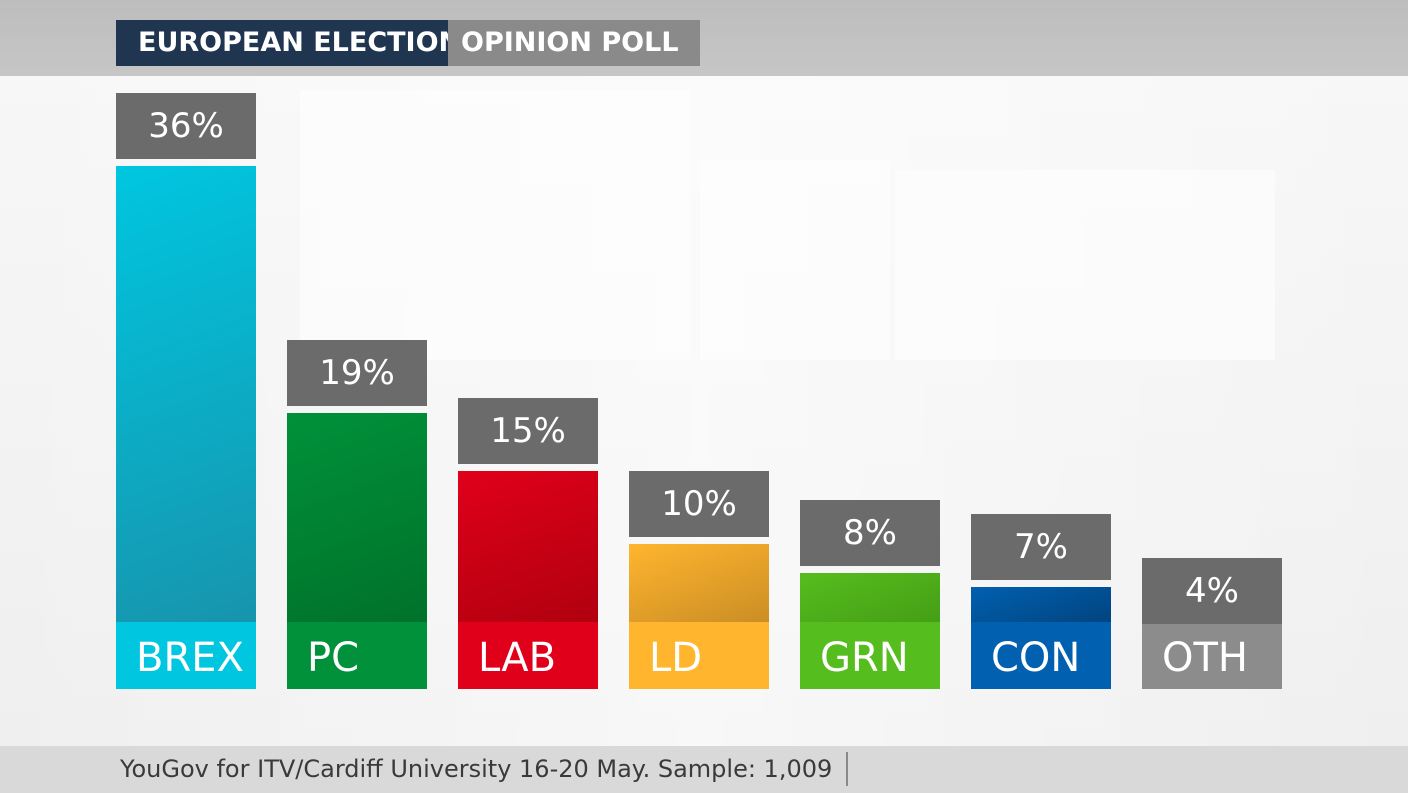 Image resolution: width=1408 pixels, height=793 pixels. I want to click on title-bar: EUROPEAN ELECTION OPINION POLL, so click(408, 43).